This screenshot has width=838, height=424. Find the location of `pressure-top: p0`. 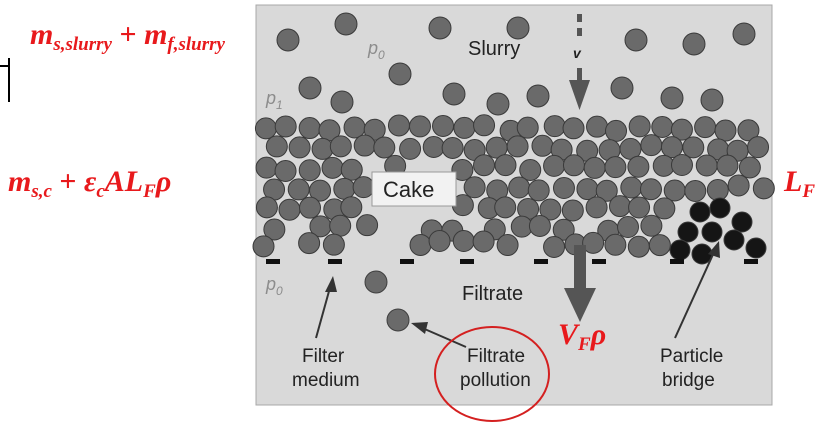

pressure-top: p0 is located at coordinates (376, 50).